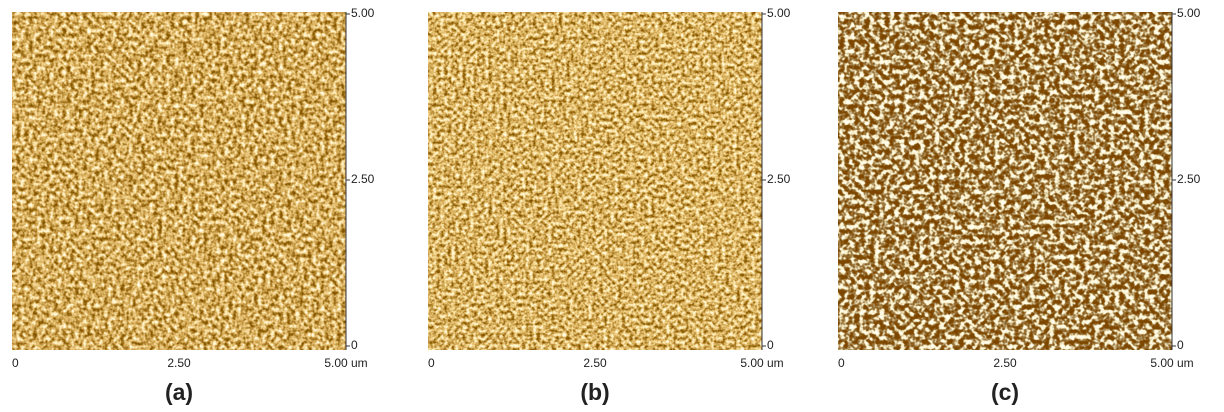 The image size is (1224, 412). Describe the element at coordinates (1005, 392) in the screenshot. I see `panel-label: (c)` at that location.